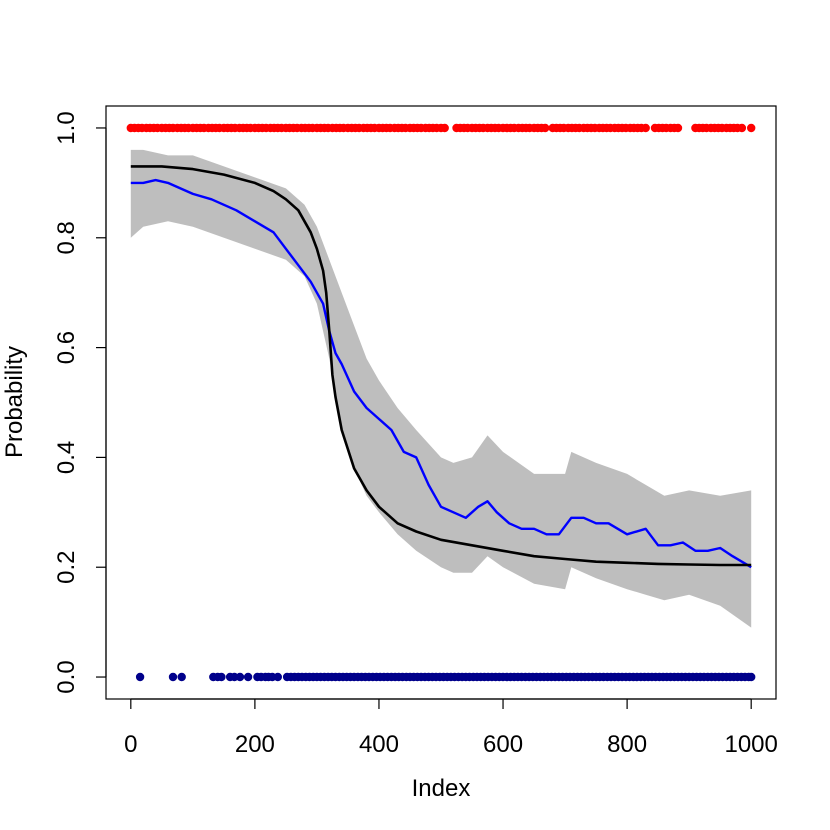 This screenshot has height=830, width=830. What do you see at coordinates (750, 744) in the screenshot?
I see `x-tick-label: 1000` at bounding box center [750, 744].